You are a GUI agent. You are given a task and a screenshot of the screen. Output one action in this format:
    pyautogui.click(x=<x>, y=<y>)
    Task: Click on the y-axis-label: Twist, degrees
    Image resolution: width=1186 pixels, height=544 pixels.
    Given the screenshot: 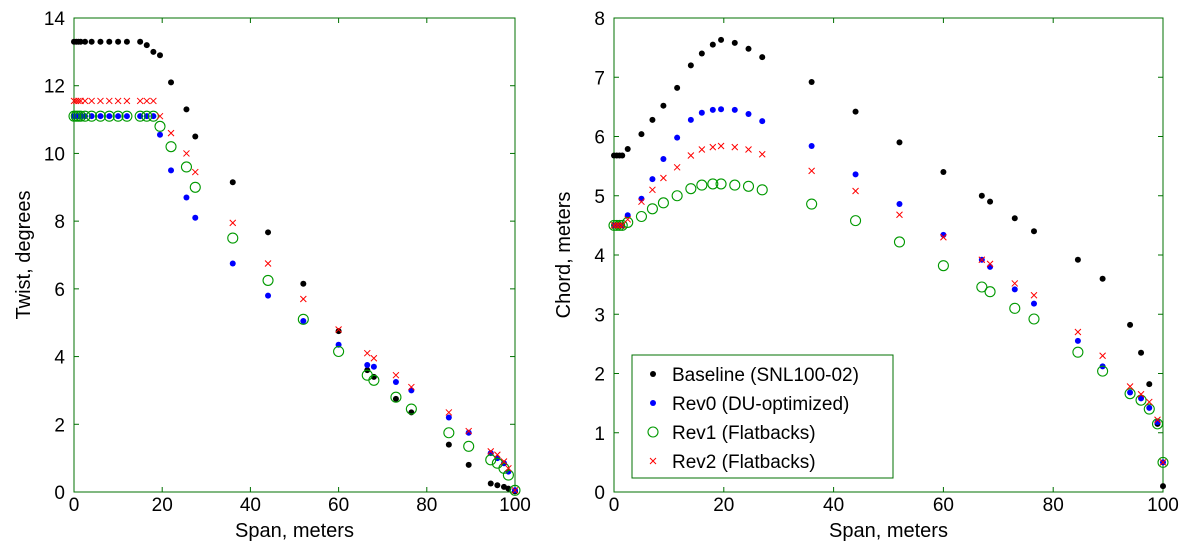 What is the action you would take?
    pyautogui.click(x=24, y=255)
    